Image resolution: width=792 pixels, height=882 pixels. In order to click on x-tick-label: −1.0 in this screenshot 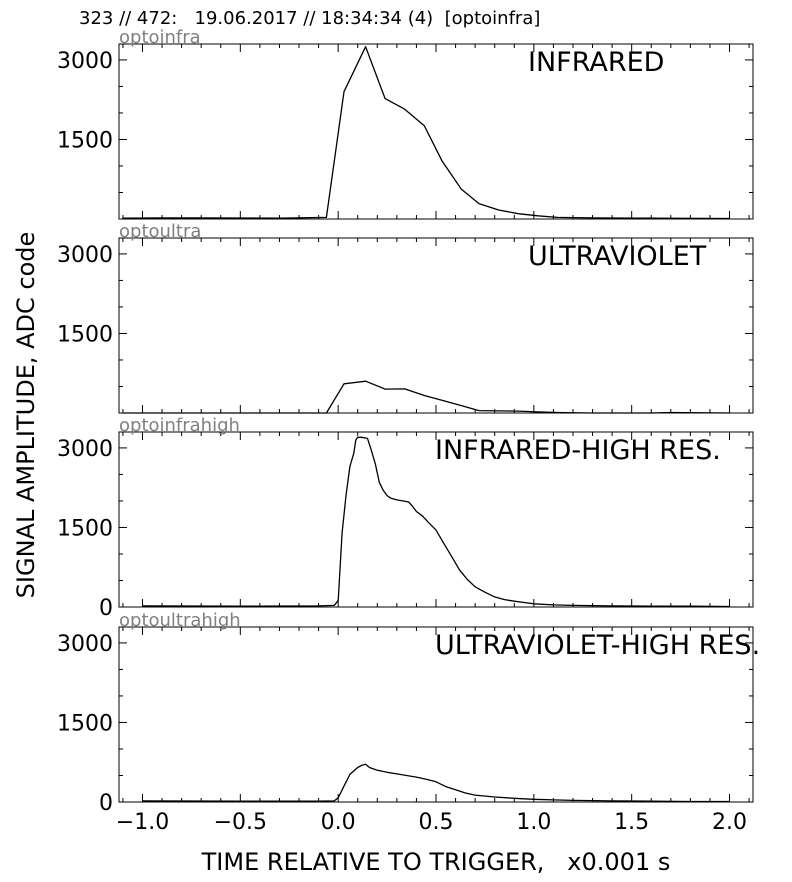, I will do `click(142, 822)`.